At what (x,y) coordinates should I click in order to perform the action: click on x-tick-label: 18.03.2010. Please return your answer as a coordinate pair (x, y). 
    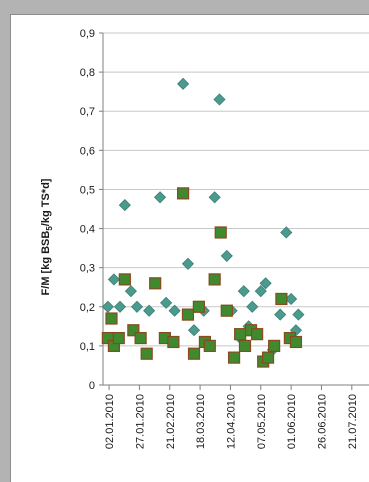
    Looking at the image, I should click on (201, 421).